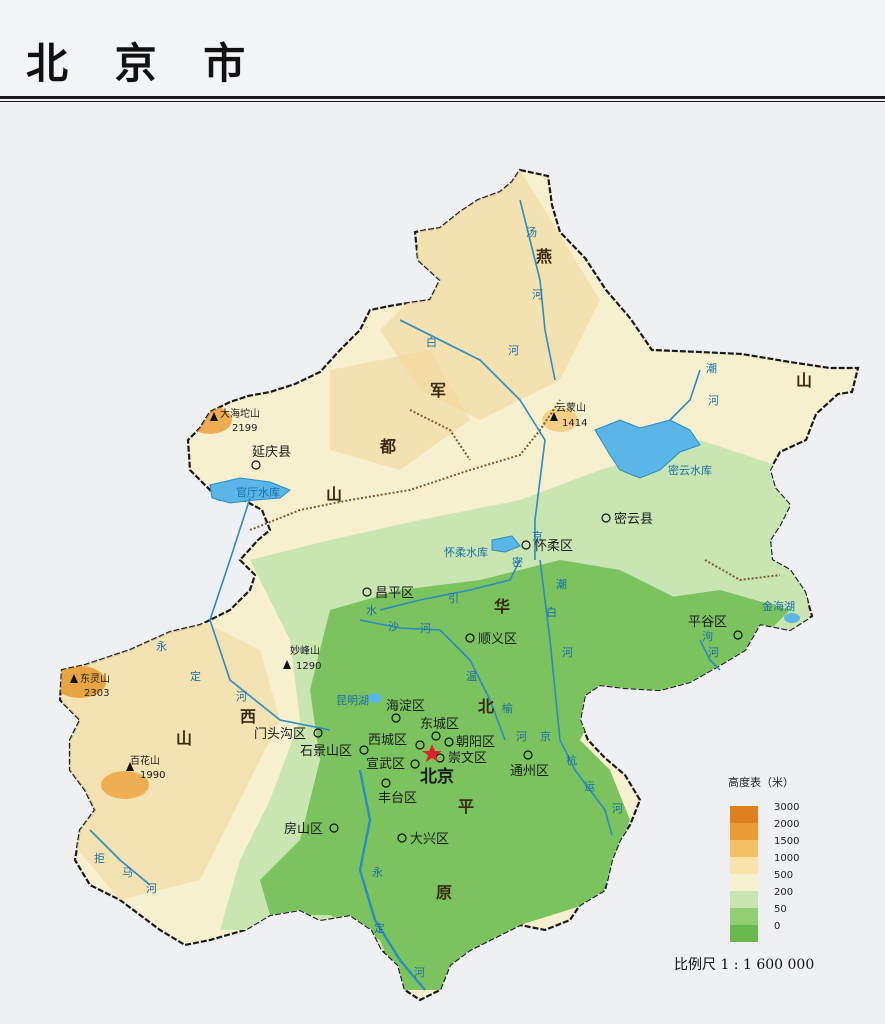 This screenshot has width=885, height=1024. I want to click on huairou-reservoir, so click(506, 544).